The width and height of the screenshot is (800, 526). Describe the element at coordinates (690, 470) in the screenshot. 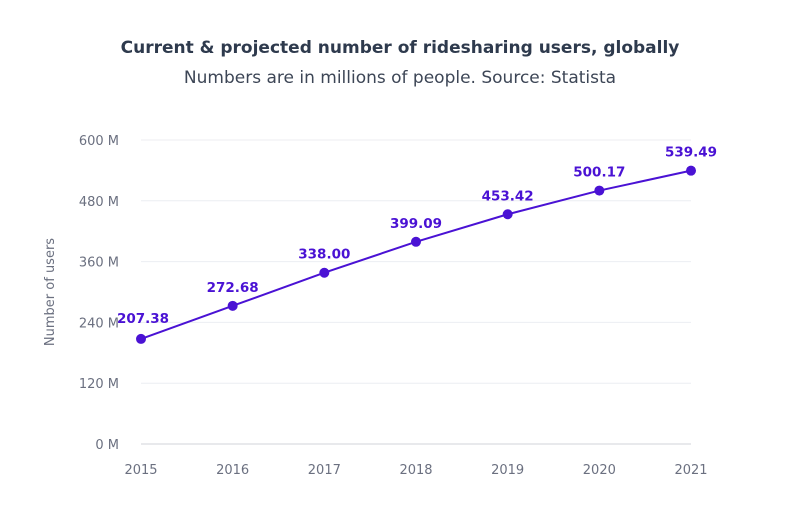

I see `x-tick-label: 2021` at that location.